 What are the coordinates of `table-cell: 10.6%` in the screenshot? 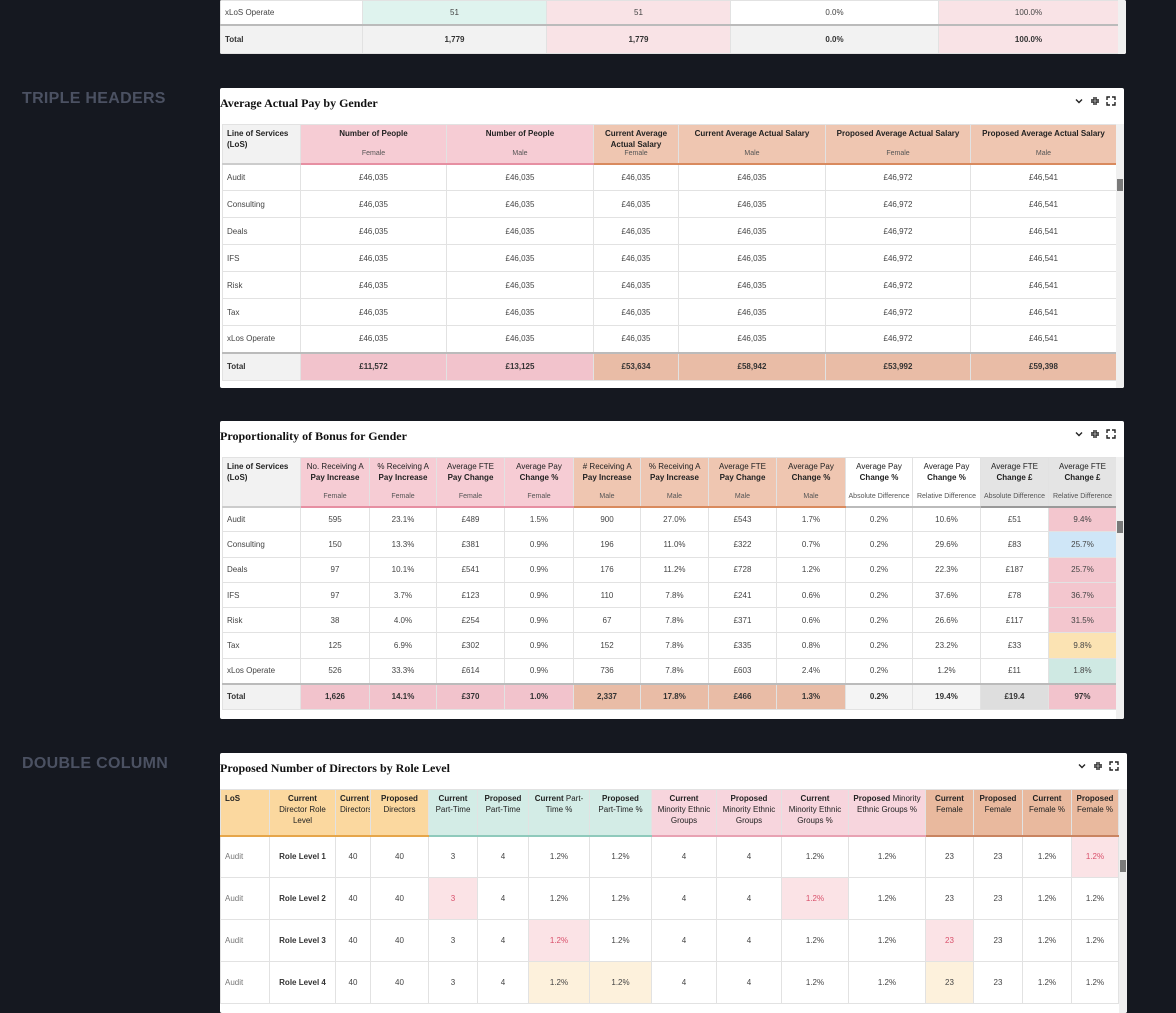 It's located at (946, 519).